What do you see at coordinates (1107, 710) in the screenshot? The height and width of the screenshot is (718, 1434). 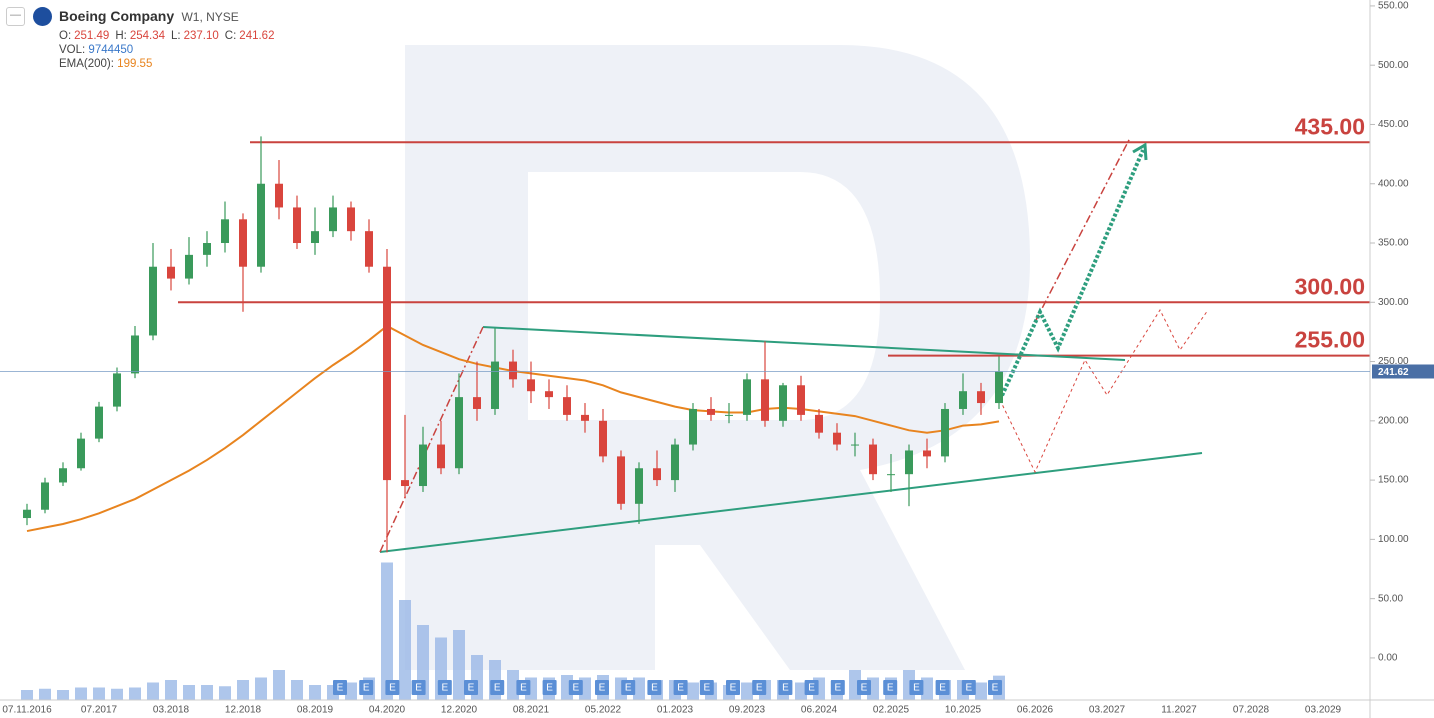 I see `x-tick-label: 03.2027` at bounding box center [1107, 710].